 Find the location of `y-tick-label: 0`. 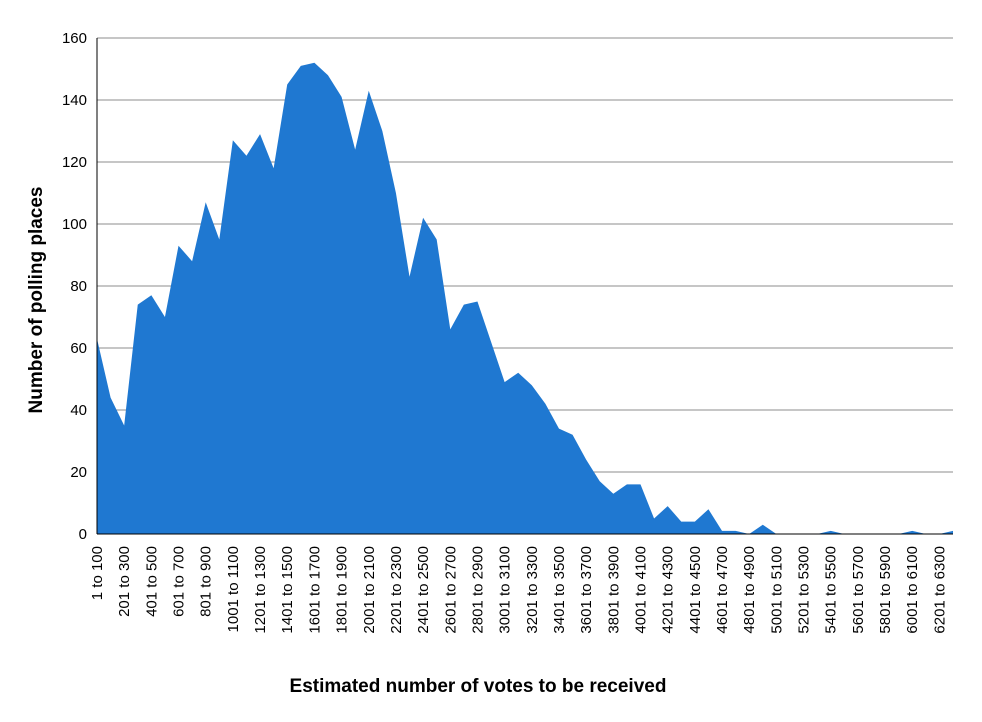

y-tick-label: 0 is located at coordinates (83, 534).